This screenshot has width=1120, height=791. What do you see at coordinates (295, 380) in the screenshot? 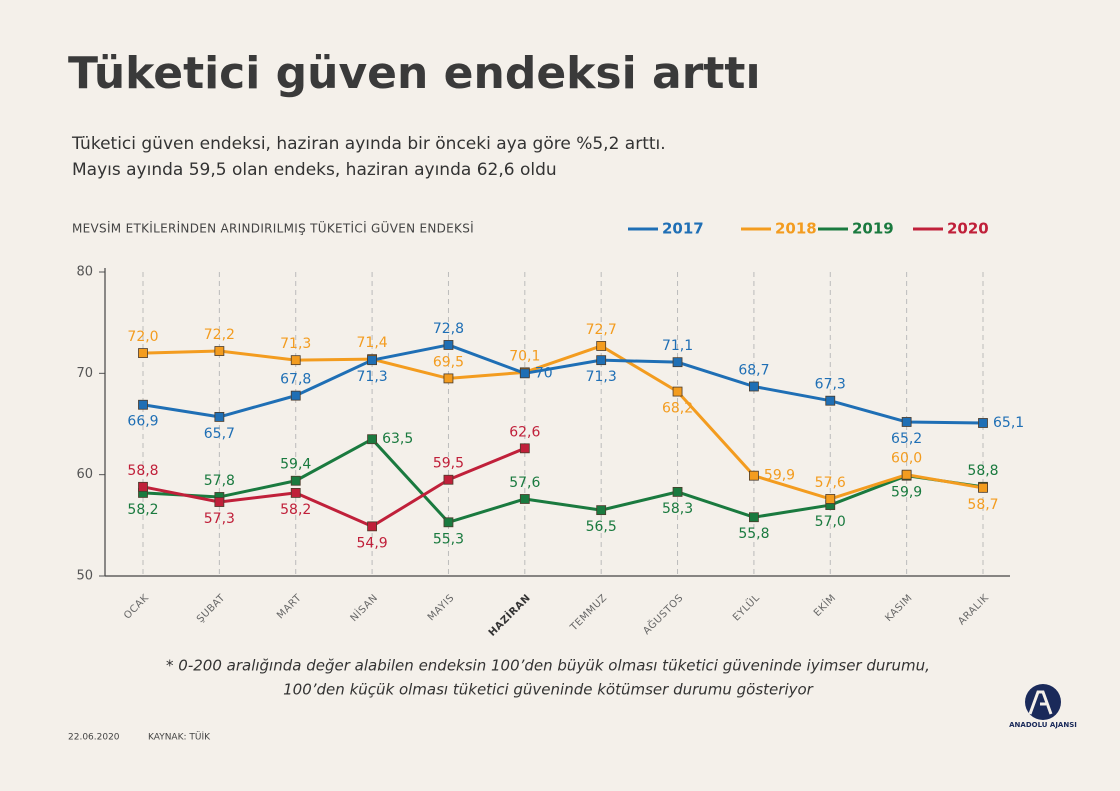
I see `data-label: 67,8` at bounding box center [295, 380].